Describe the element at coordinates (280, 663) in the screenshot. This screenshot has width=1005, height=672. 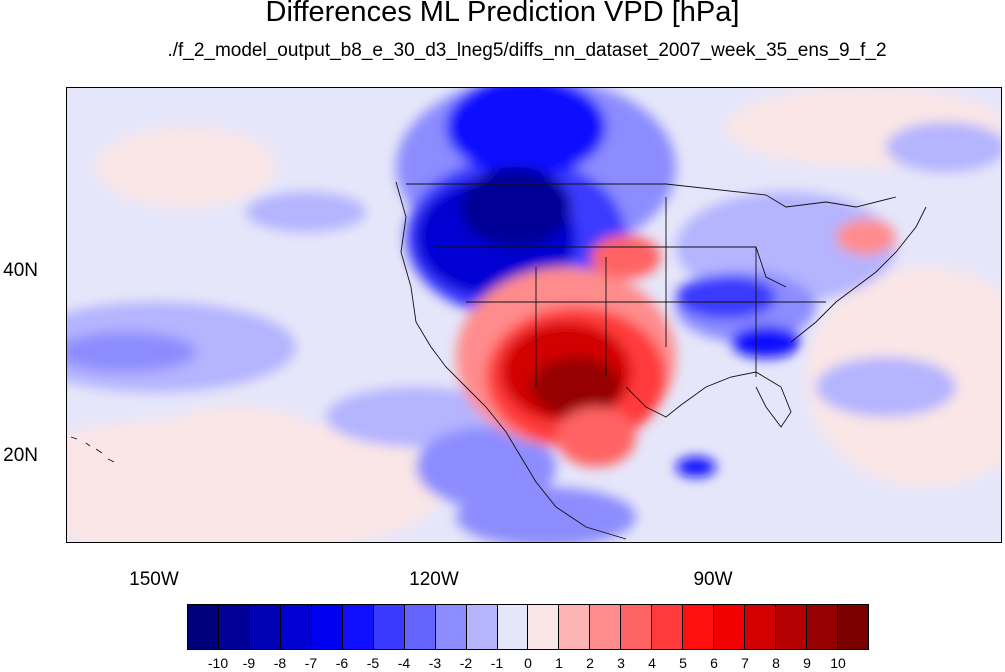
I see `colorbar-tick-label: -8` at that location.